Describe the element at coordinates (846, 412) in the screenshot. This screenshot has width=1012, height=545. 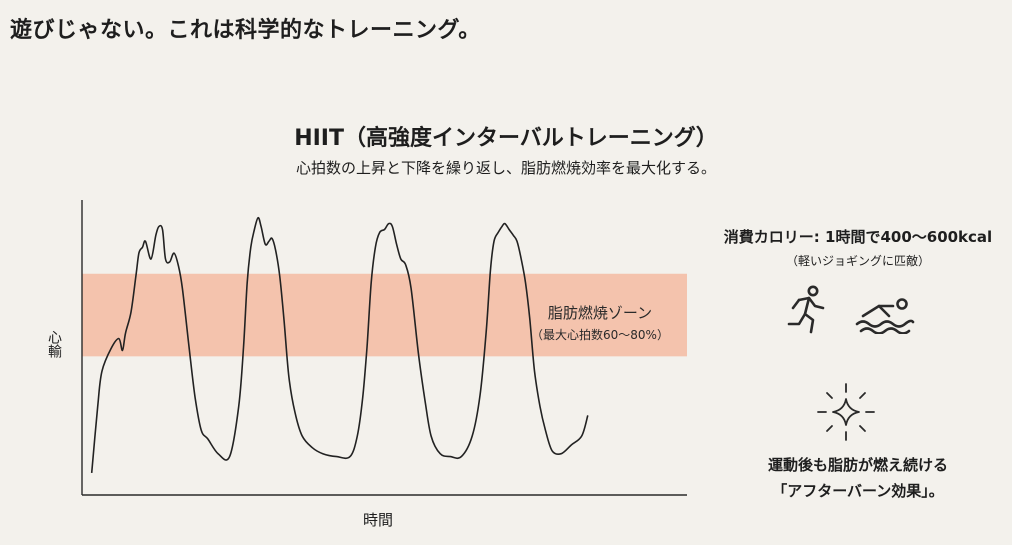
I see `sparkle-icon` at that location.